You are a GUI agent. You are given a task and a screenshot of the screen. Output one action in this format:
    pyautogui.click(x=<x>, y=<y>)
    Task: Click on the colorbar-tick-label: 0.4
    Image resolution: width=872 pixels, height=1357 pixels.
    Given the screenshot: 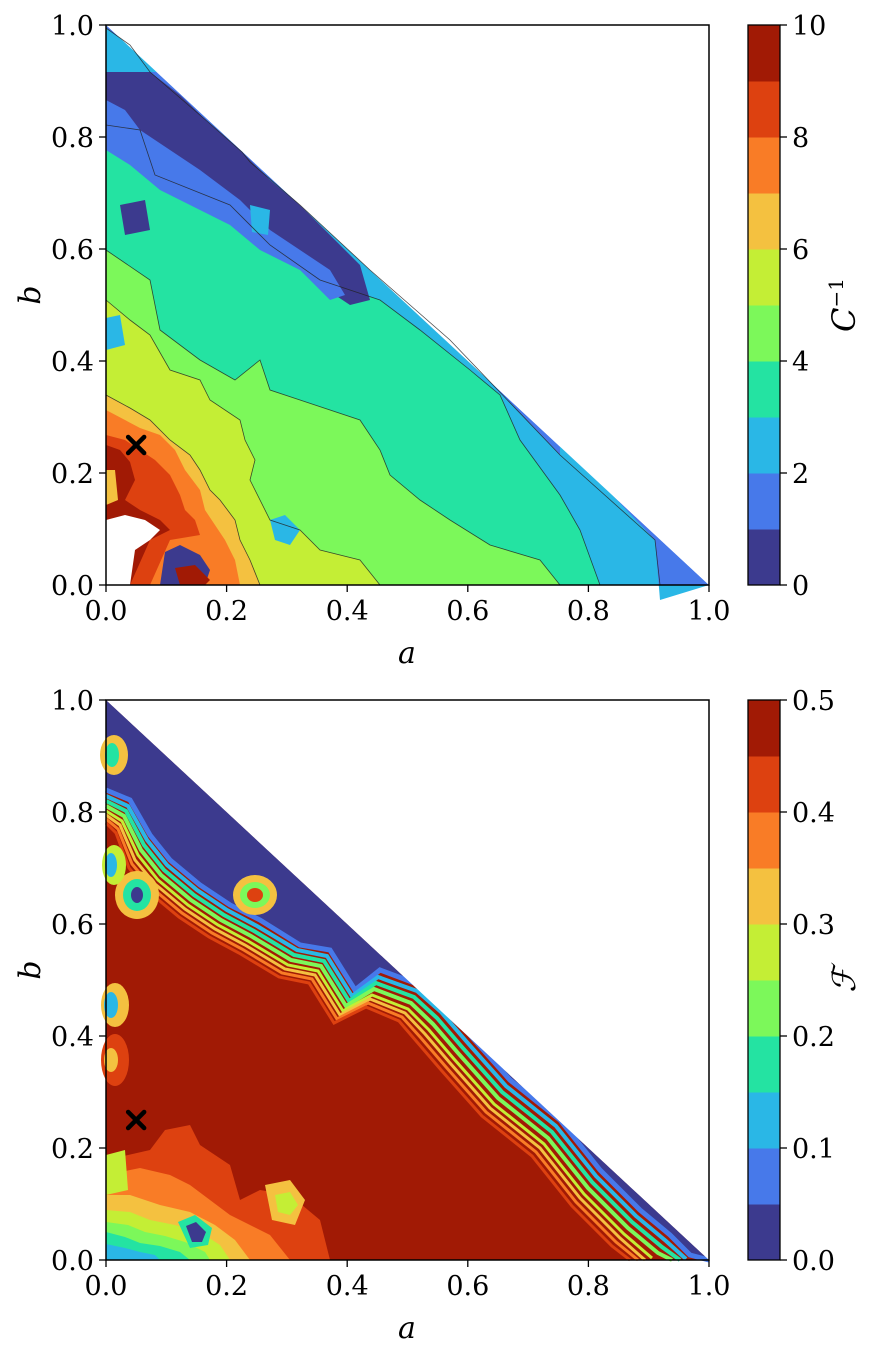 What is the action you would take?
    pyautogui.click(x=813, y=813)
    